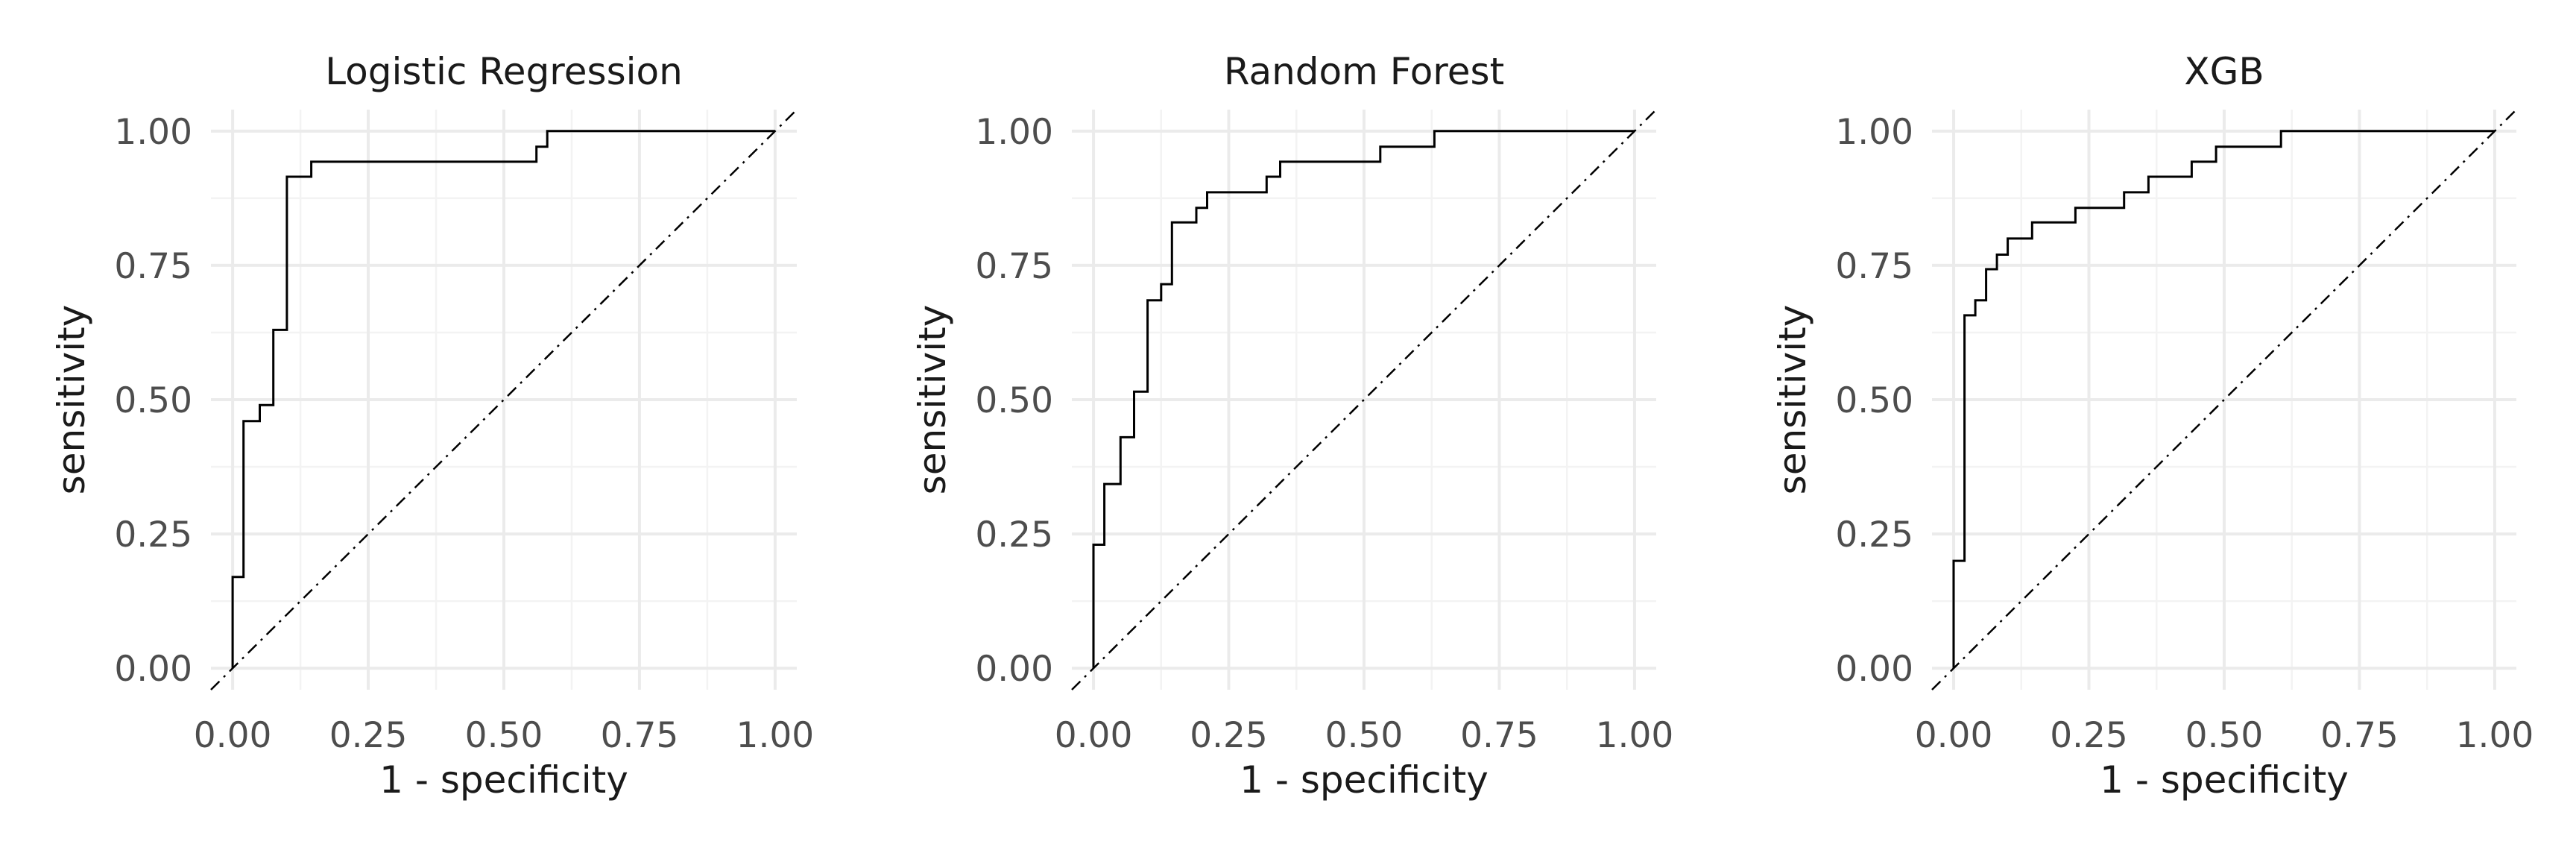 This screenshot has width=2576, height=859. I want to click on panel-title: Logistic Regression, so click(504, 71).